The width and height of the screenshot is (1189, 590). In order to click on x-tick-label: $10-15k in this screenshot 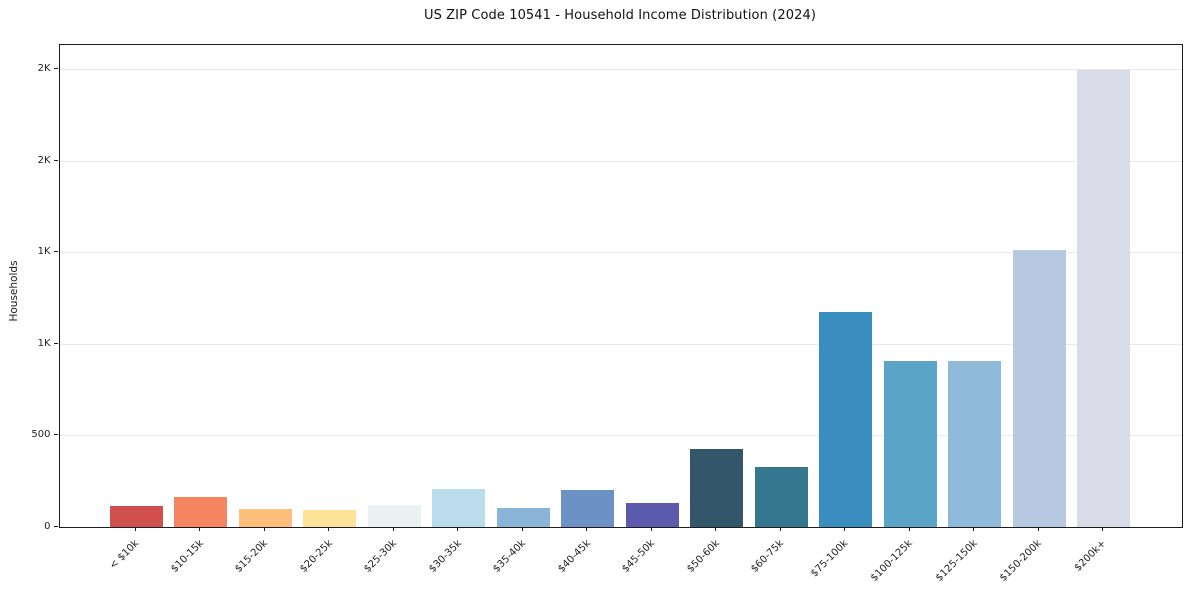, I will do `click(187, 556)`.